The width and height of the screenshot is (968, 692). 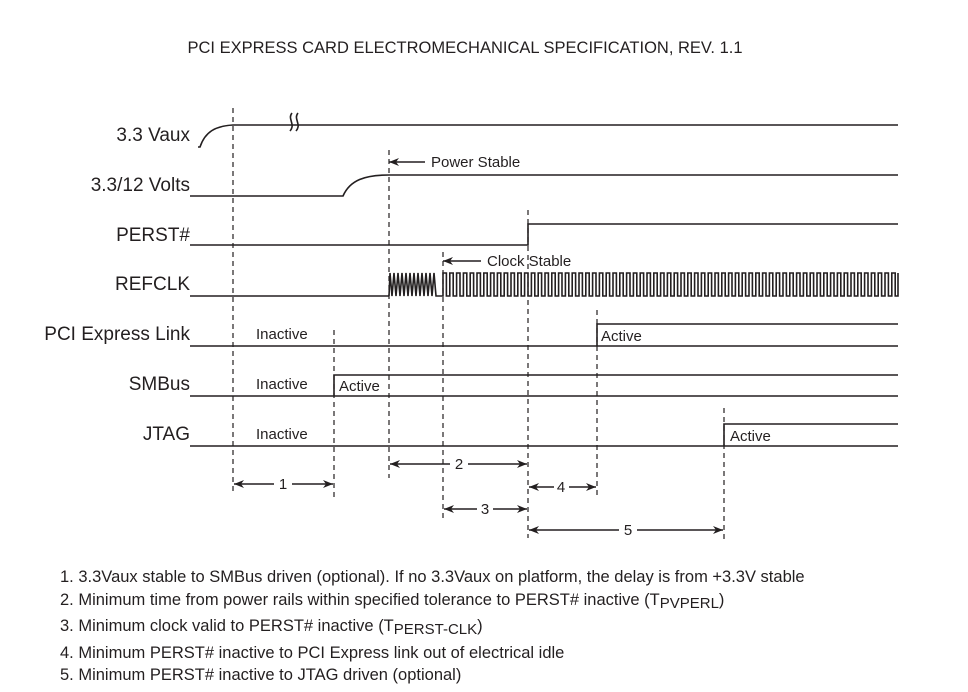 What do you see at coordinates (159, 384) in the screenshot?
I see `signal-label-smbus: SMBus` at bounding box center [159, 384].